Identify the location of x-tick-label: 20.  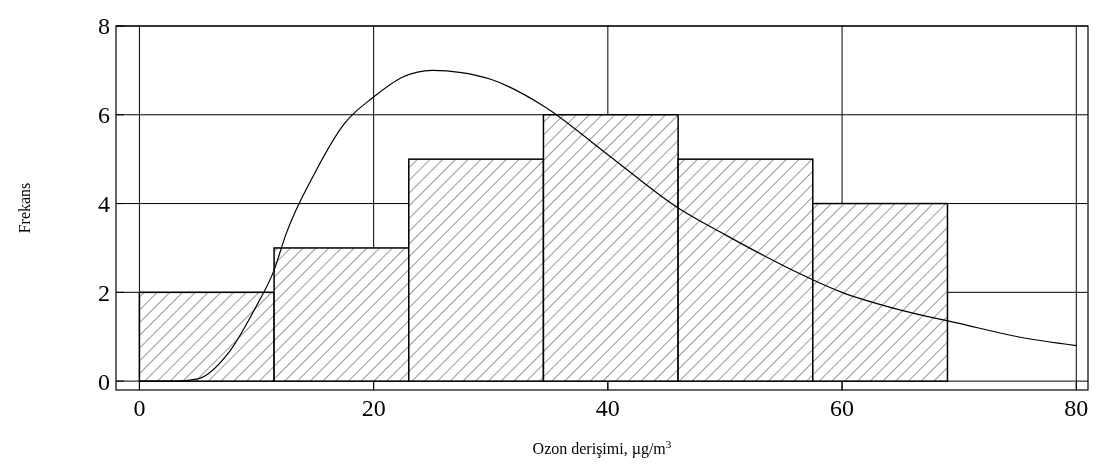
(373, 408).